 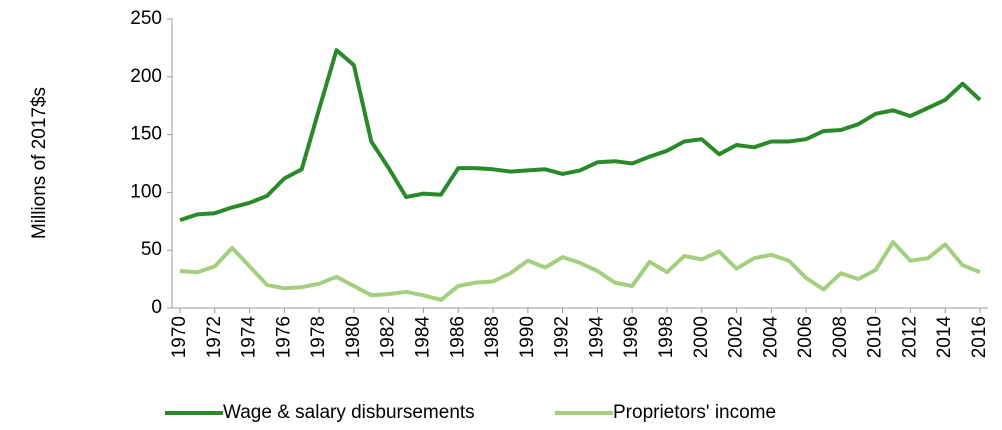 I want to click on x-tick-label: 1980, so click(x=353, y=337).